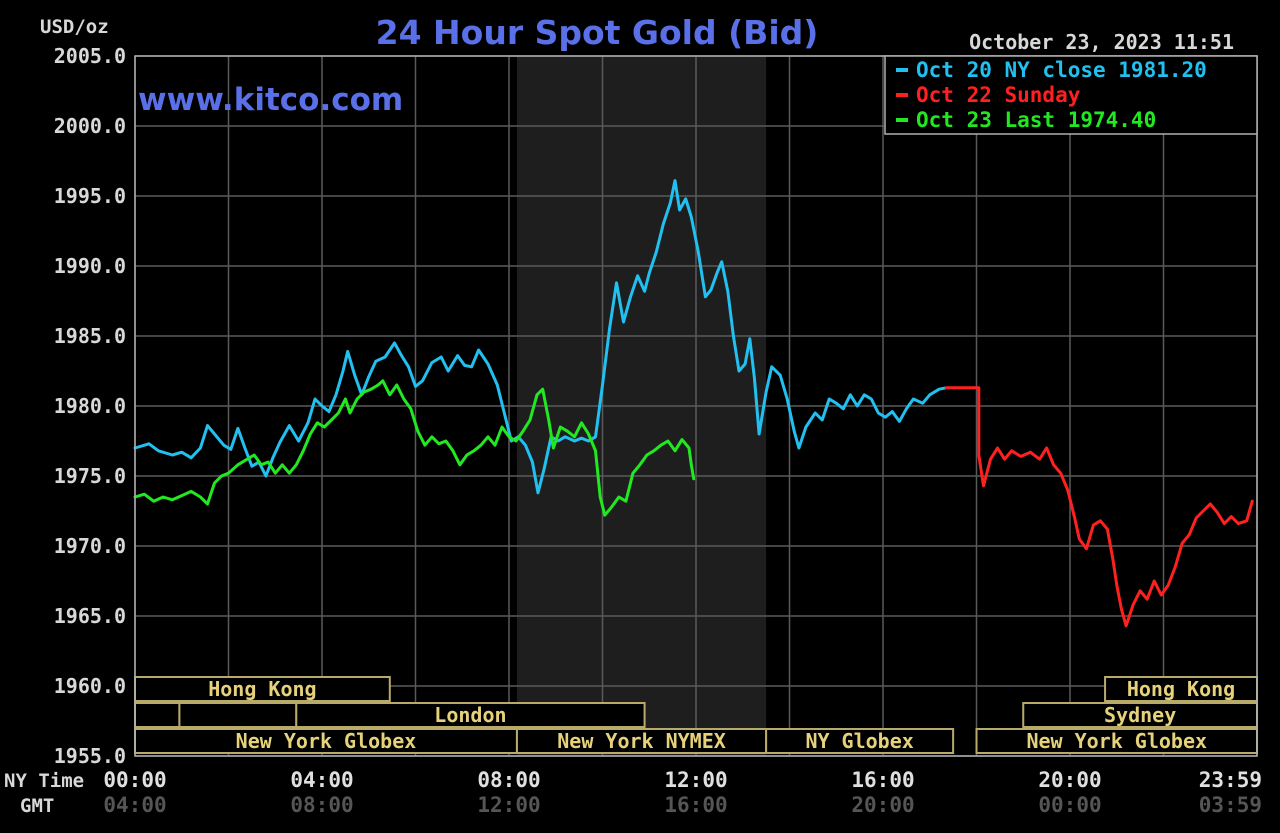 The height and width of the screenshot is (833, 1280). What do you see at coordinates (508, 805) in the screenshot?
I see `x-tick-label-gmt: 12:00` at bounding box center [508, 805].